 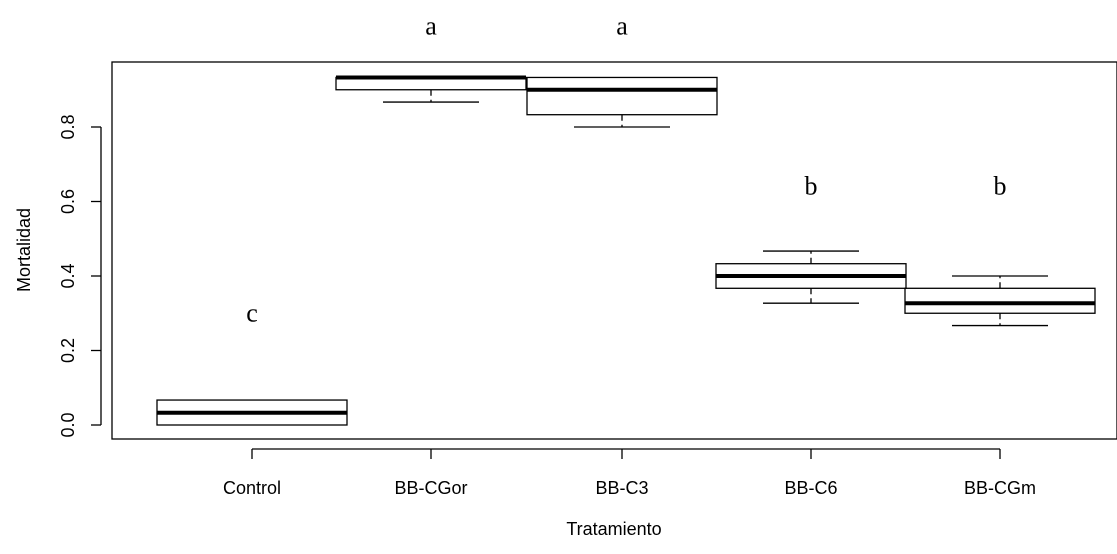 What do you see at coordinates (811, 277) in the screenshot?
I see `box-bb-c6` at bounding box center [811, 277].